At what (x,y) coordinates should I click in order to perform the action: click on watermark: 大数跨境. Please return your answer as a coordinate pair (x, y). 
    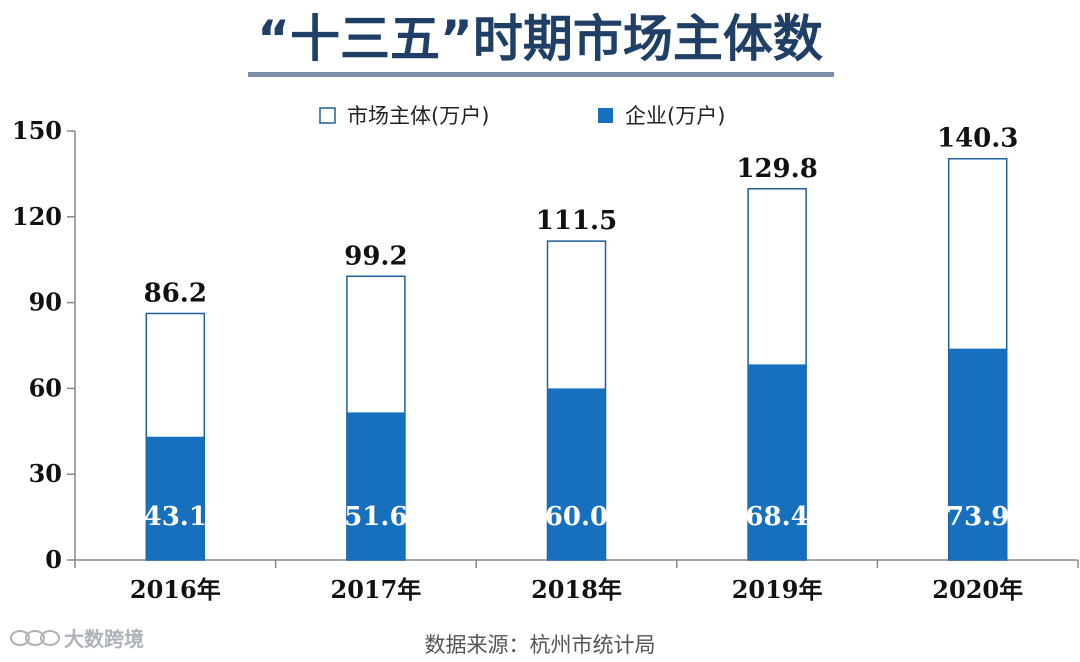
    Looking at the image, I should click on (77, 639).